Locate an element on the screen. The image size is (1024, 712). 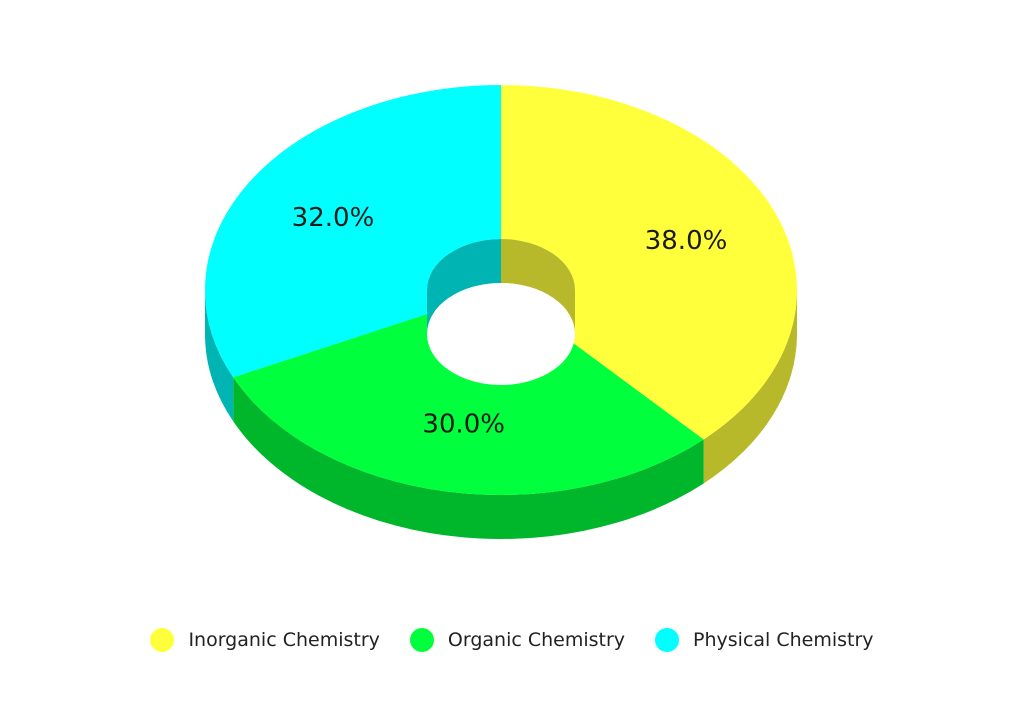
data-labels: 38.0% 30.0% 32.0% is located at coordinates (510, 321).